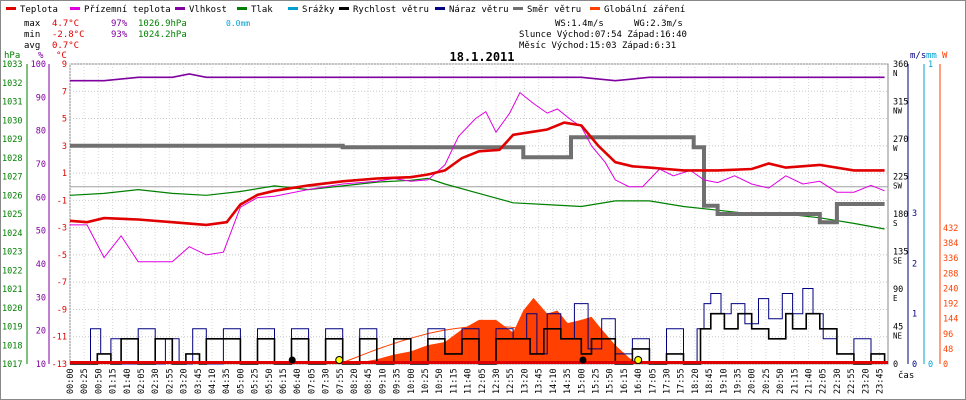 Image resolution: width=966 pixels, height=400 pixels. I want to click on legend-label: Náraz větru, so click(479, 10).